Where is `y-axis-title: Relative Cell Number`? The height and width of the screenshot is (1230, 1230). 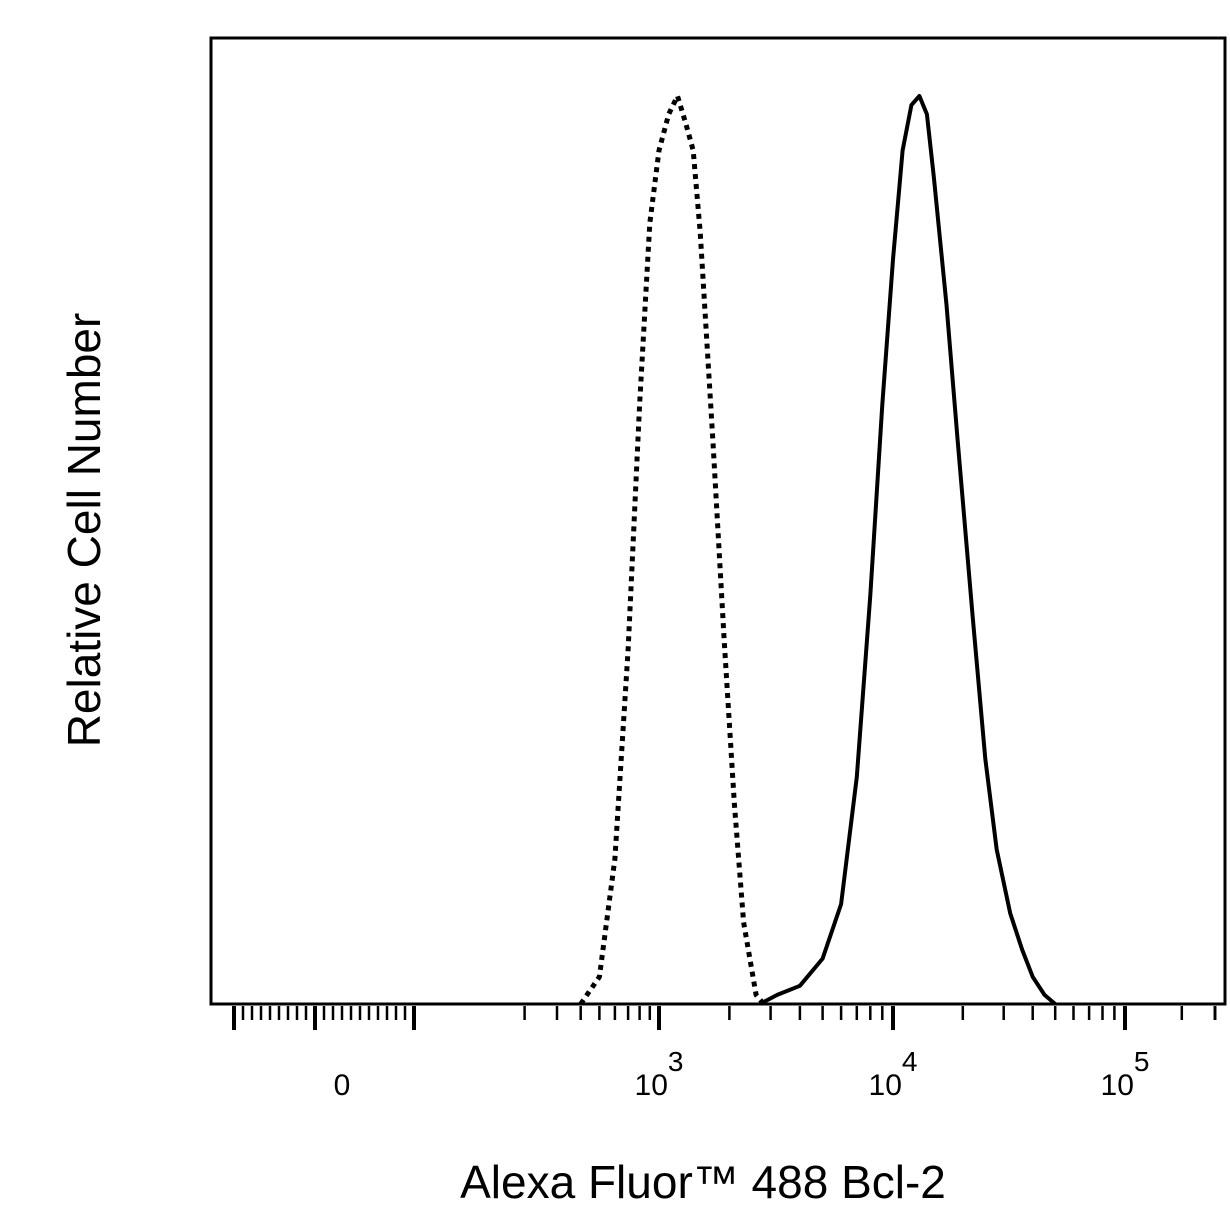 y-axis-title: Relative Cell Number is located at coordinates (84, 530).